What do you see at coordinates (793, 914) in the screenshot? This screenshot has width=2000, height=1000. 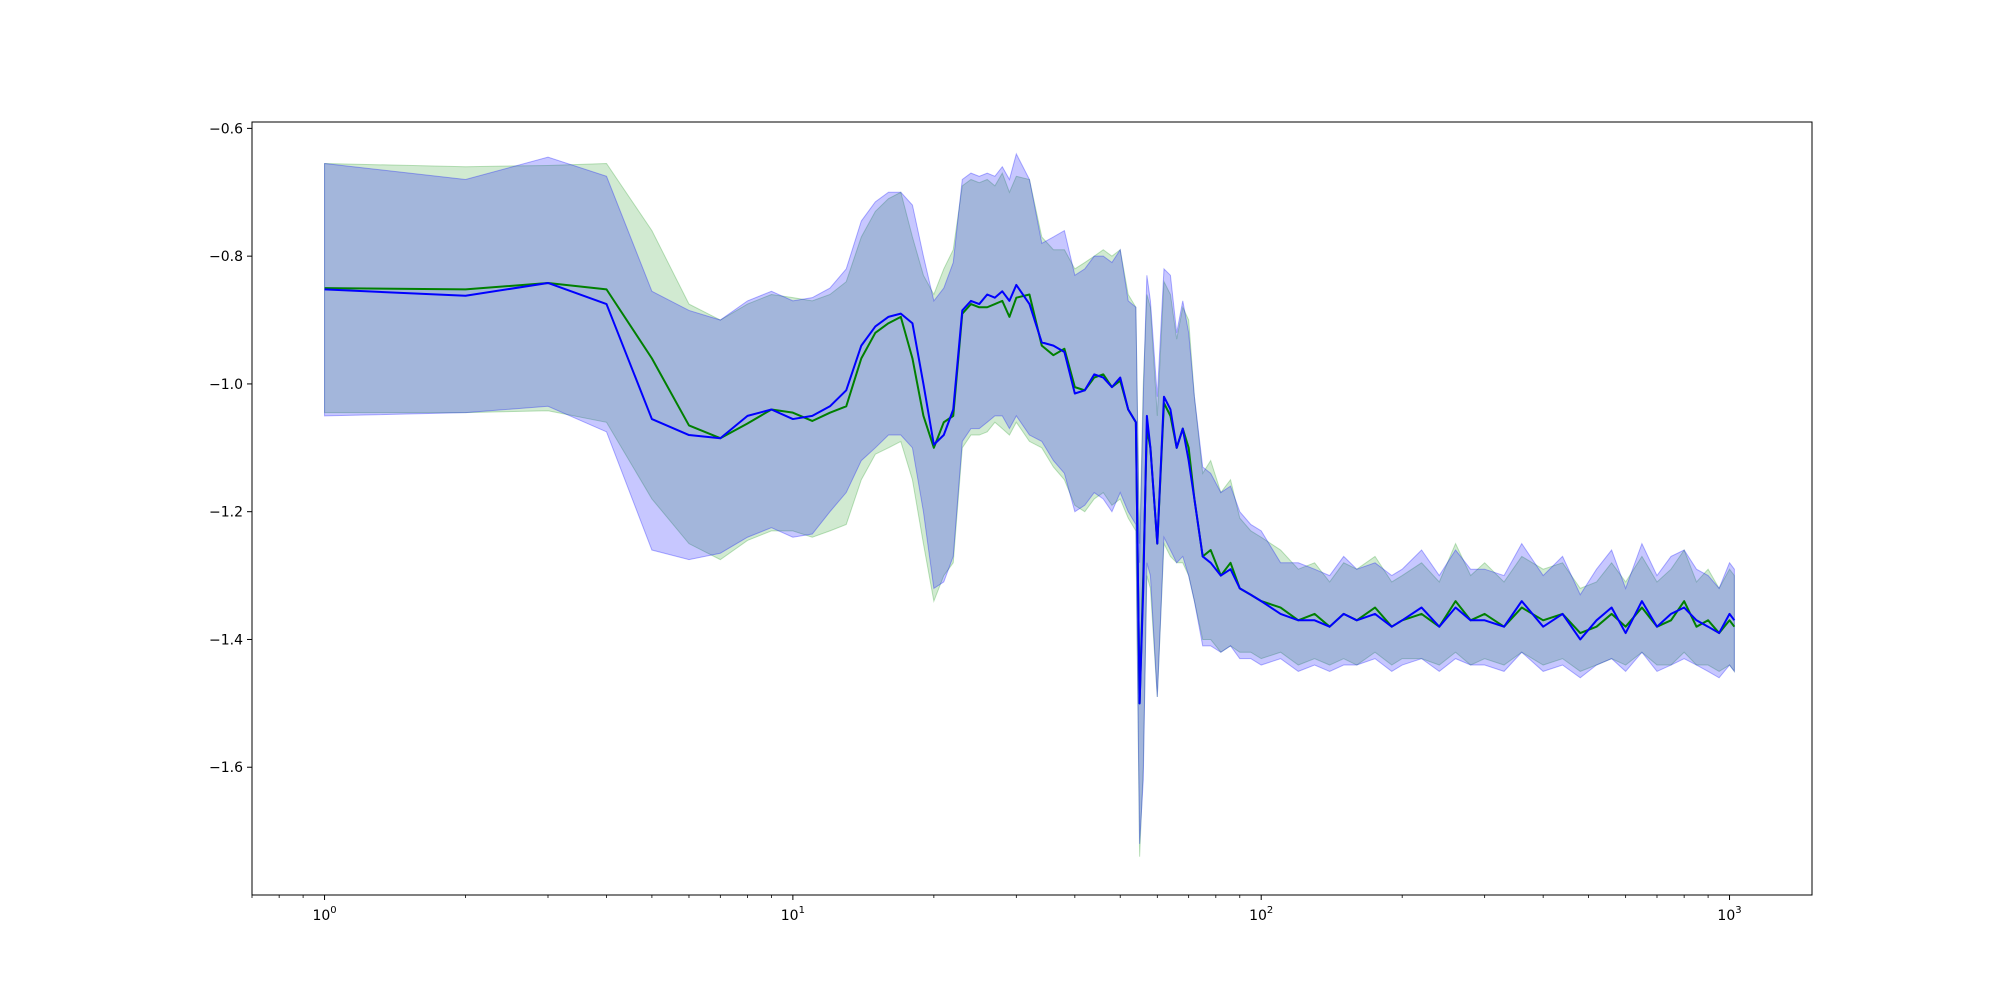 I see `x-tick-label: 10¹` at bounding box center [793, 914].